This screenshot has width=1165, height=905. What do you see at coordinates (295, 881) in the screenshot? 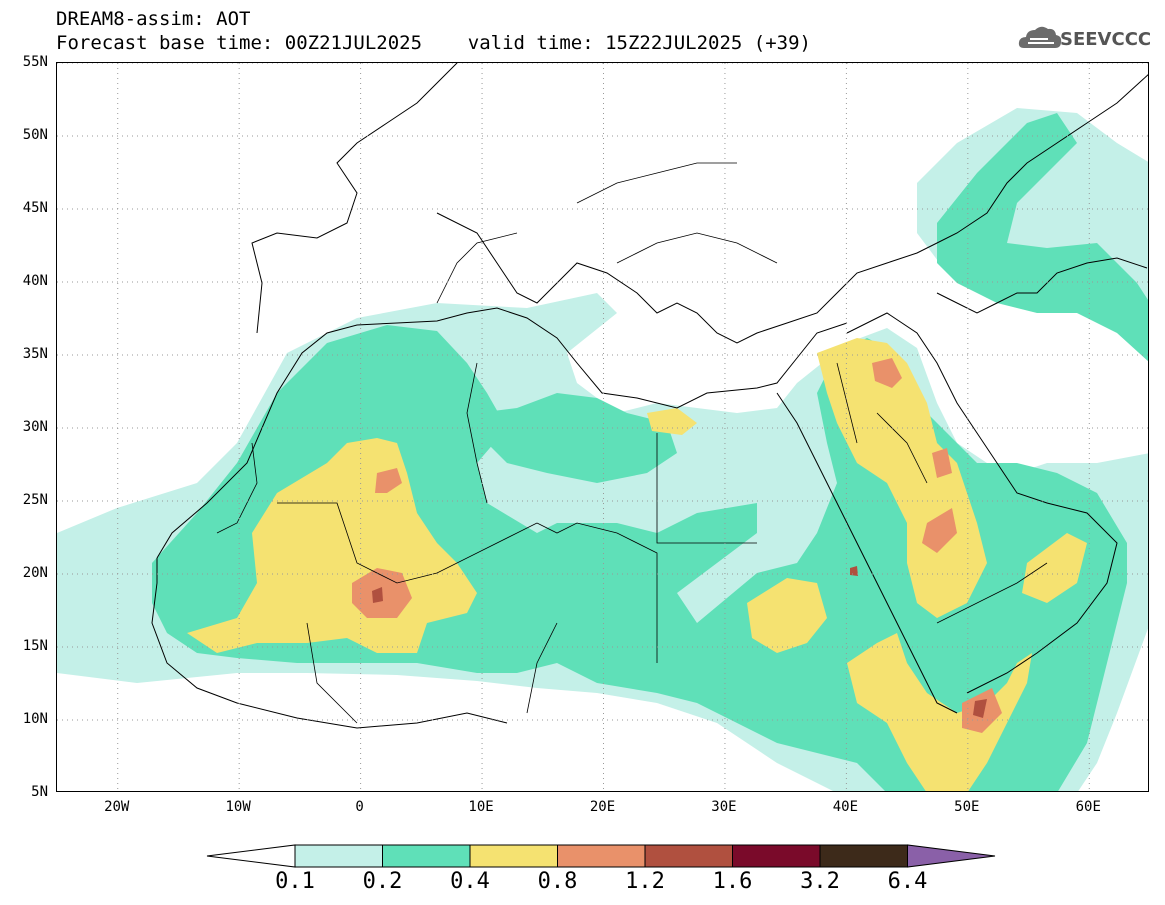
I see `colorbar-label: 0.1` at bounding box center [295, 881].